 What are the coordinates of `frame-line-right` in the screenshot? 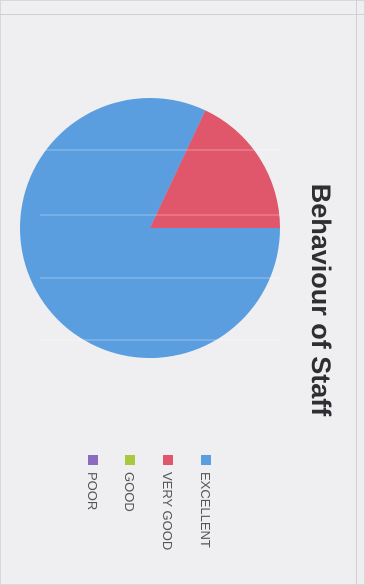 It's located at (356, 292).